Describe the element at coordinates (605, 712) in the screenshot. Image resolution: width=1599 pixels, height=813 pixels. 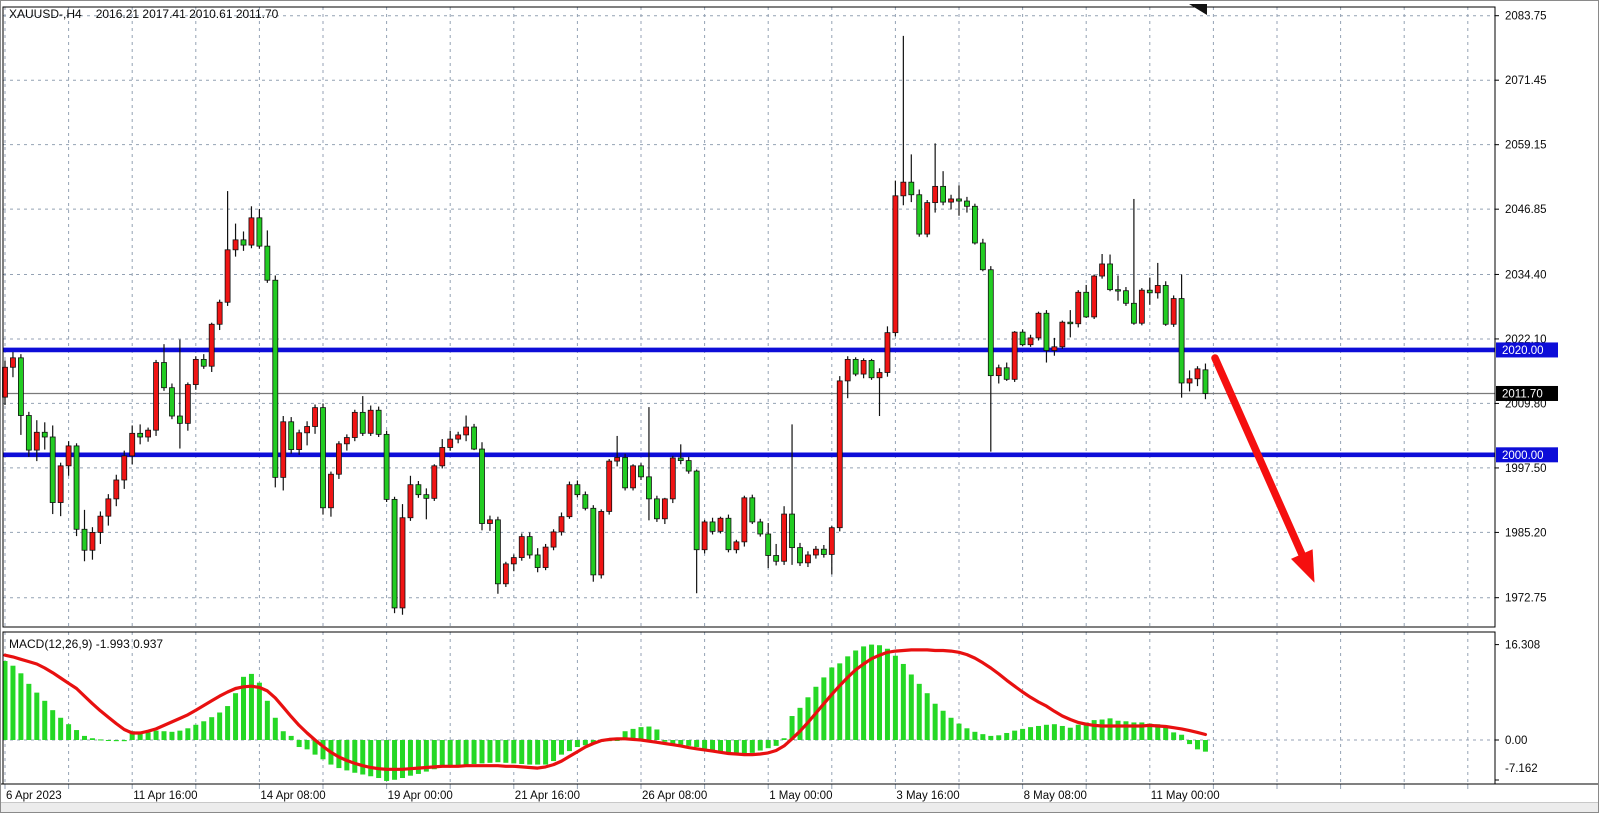
I see `macd-histogram` at that location.